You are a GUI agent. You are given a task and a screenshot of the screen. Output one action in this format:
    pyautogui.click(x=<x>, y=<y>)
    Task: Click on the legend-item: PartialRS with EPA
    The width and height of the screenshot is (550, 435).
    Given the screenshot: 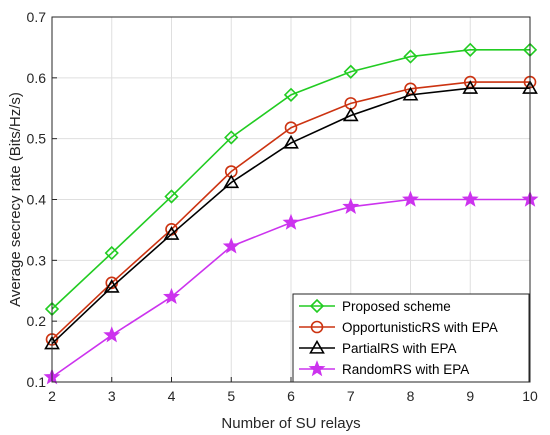 What is the action you would take?
    pyautogui.click(x=378, y=347)
    